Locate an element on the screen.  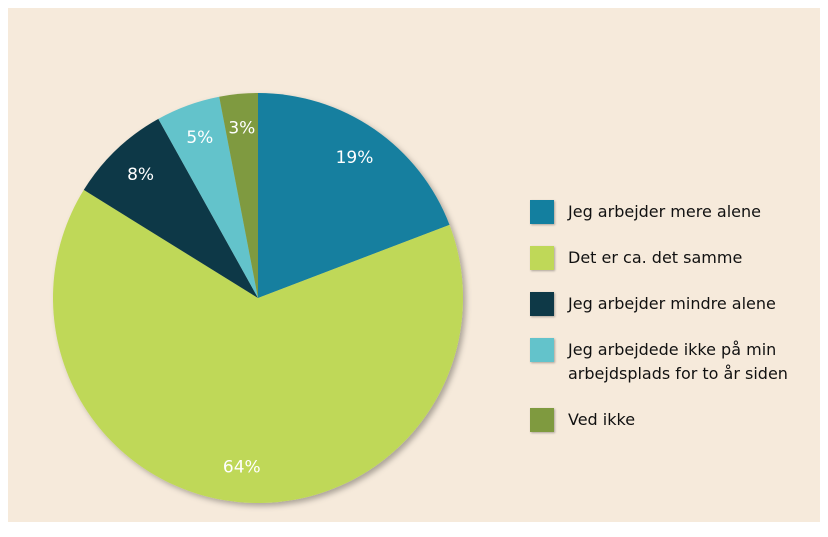
legend-label: Det er ca. det samme is located at coordinates (655, 257).